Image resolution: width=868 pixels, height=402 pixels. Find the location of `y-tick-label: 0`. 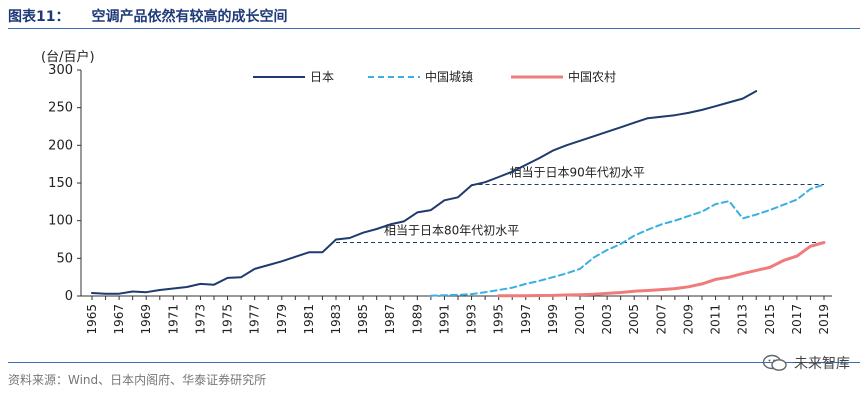

y-tick-label: 0 is located at coordinates (69, 296).